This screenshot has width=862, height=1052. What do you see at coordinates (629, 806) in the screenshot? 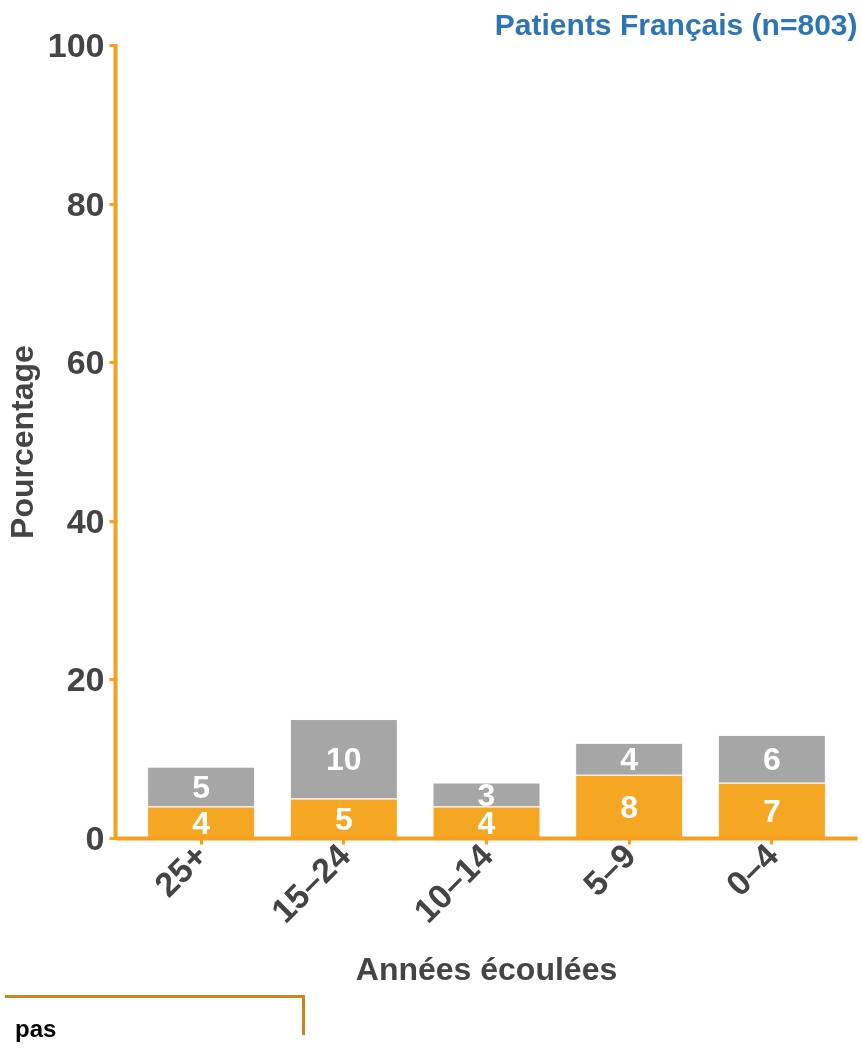
I see `data-label: 8` at bounding box center [629, 806].